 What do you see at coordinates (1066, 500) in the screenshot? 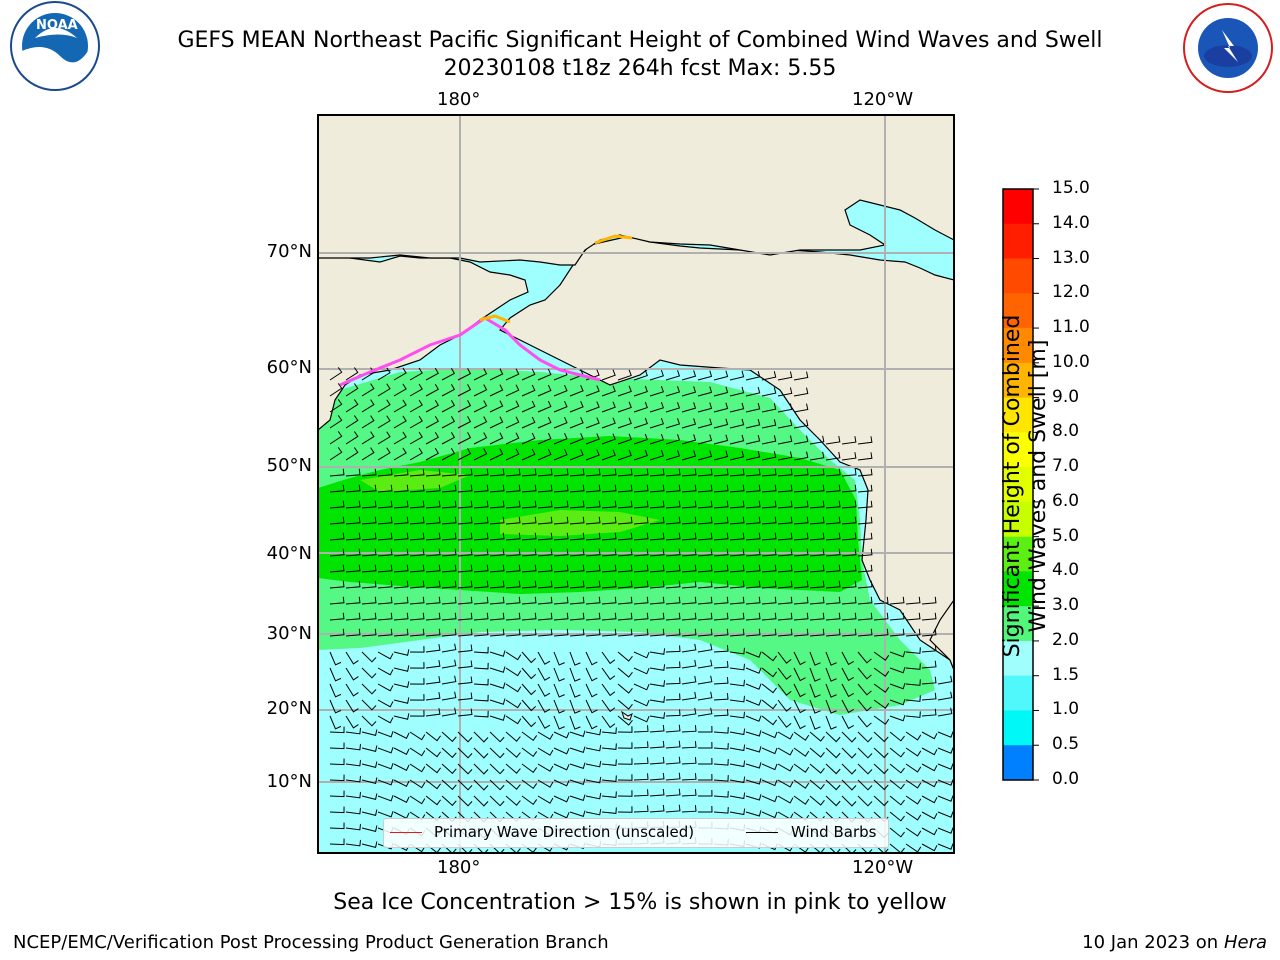
I see `colorbar-tick-label: 6.0` at bounding box center [1066, 500].